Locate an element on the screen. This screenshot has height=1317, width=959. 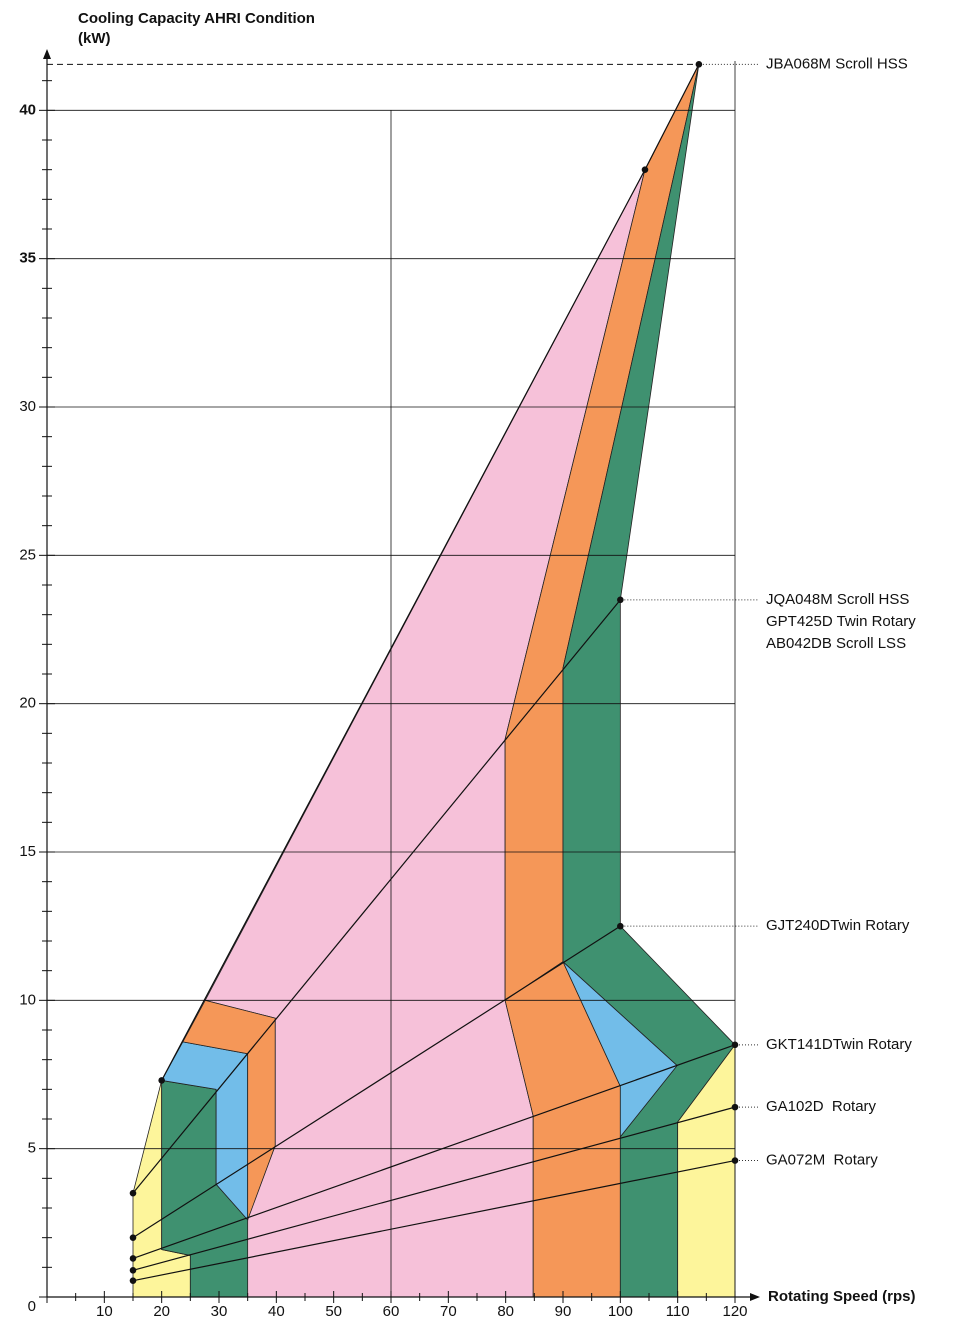
x-tick-label: 50 is located at coordinates (333, 1310).